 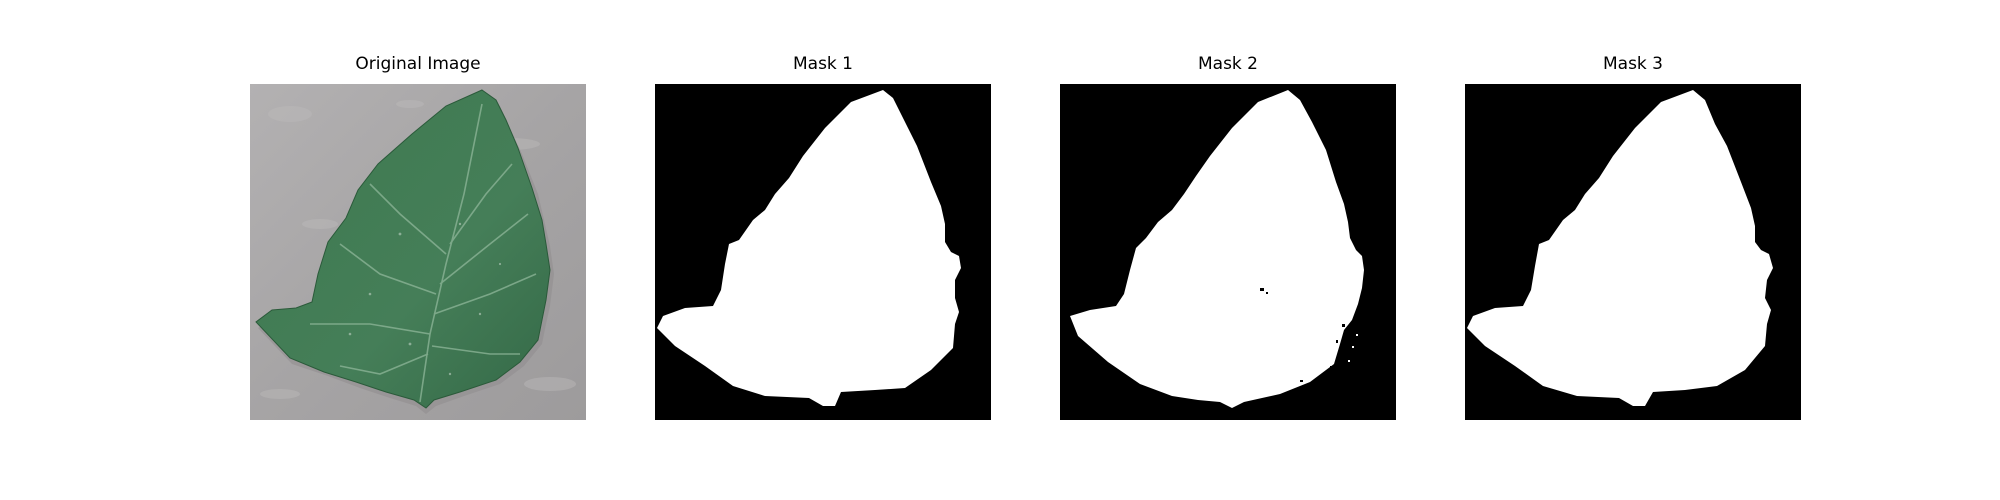 I want to click on panel-title-mask-2: Mask 2, so click(x=1227, y=64).